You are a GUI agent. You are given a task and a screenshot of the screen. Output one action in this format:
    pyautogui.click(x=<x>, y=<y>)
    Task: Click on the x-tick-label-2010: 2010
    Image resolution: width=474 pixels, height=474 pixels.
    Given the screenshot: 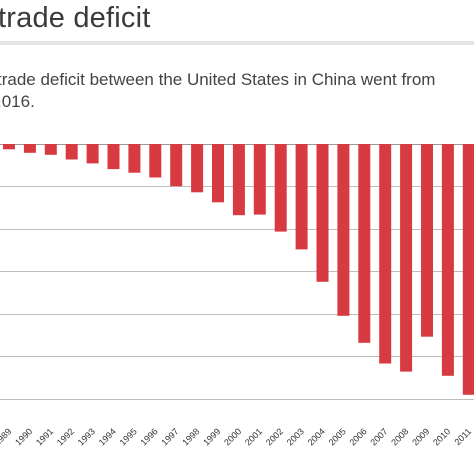 What is the action you would take?
    pyautogui.click(x=441, y=436)
    